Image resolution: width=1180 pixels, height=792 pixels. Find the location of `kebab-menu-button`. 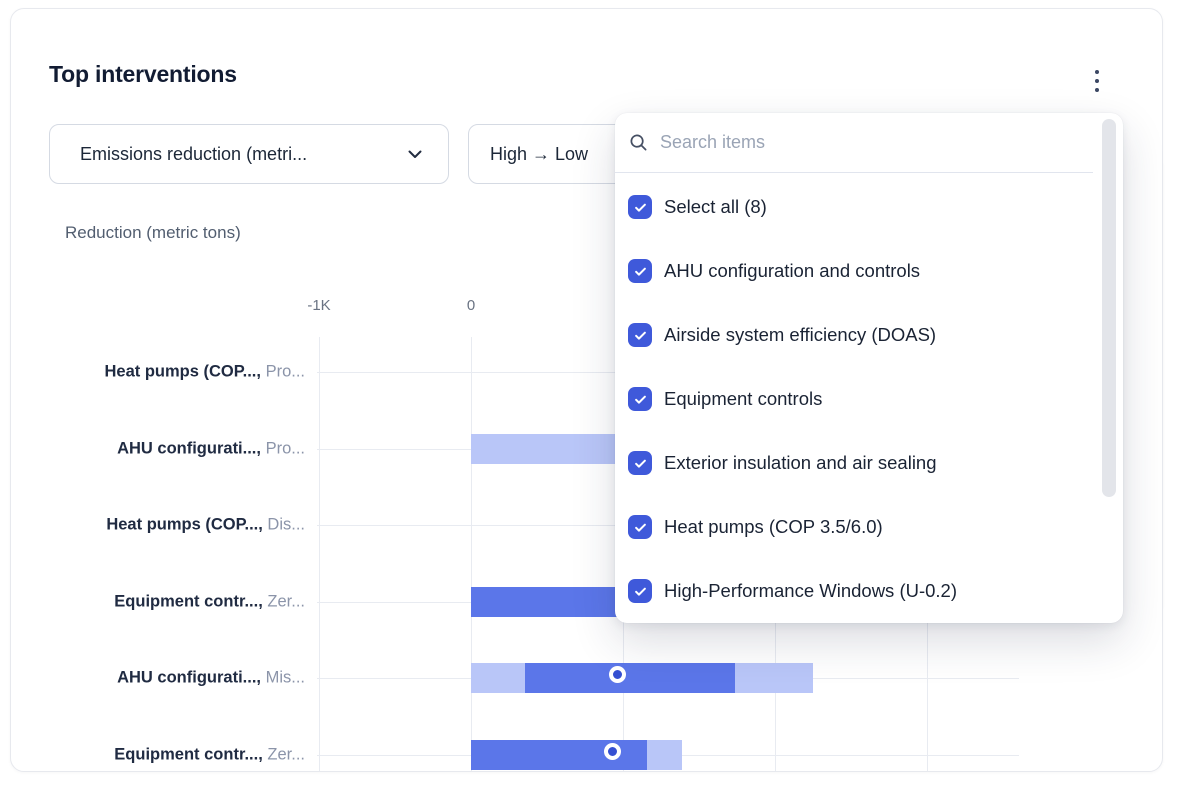

kebab-menu-button is located at coordinates (1097, 81).